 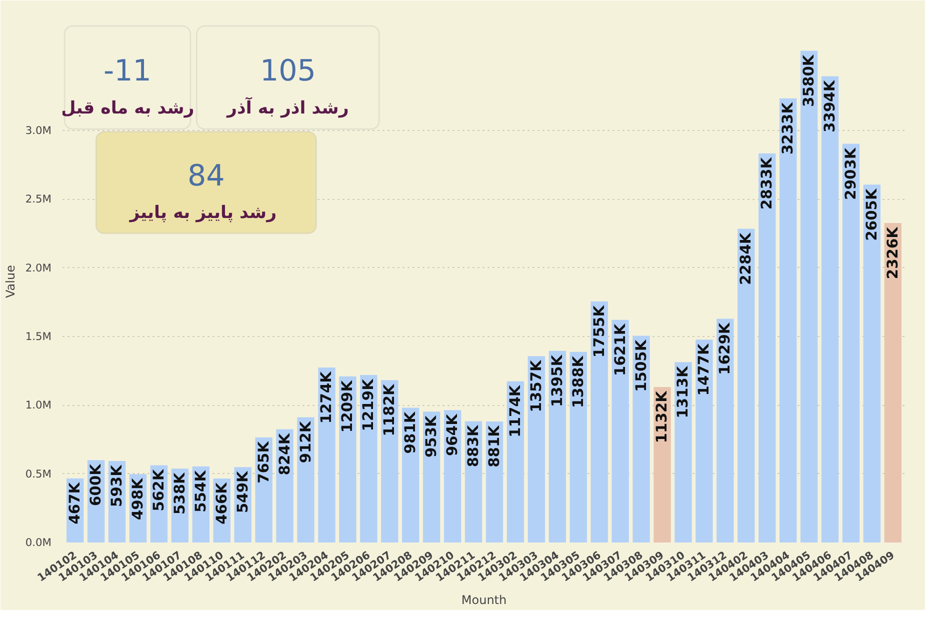 I want to click on data-label: 538K, so click(x=179, y=493).